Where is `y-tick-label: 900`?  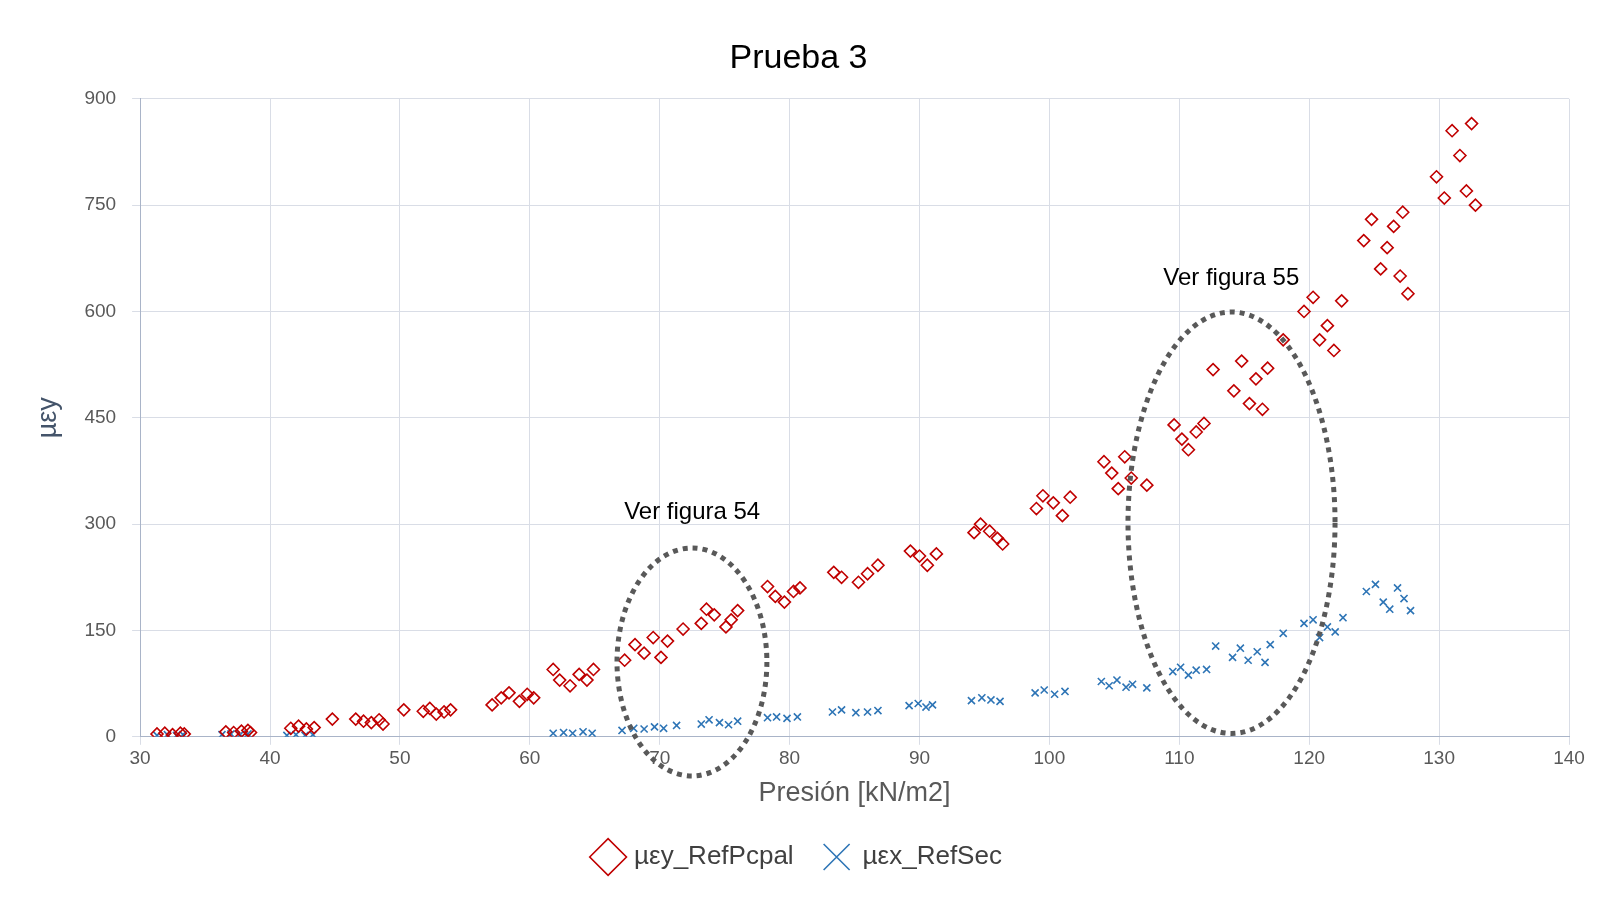
y-tick-label: 900 is located at coordinates (100, 98).